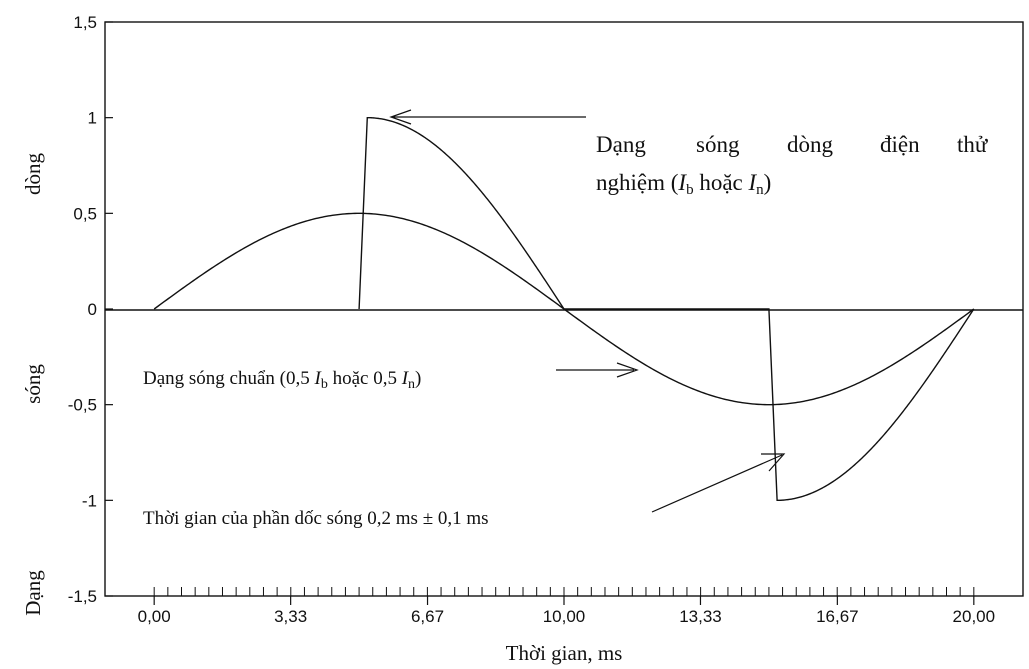 The width and height of the screenshot is (1029, 669). I want to click on y-tick-label: -0,5, so click(82, 405).